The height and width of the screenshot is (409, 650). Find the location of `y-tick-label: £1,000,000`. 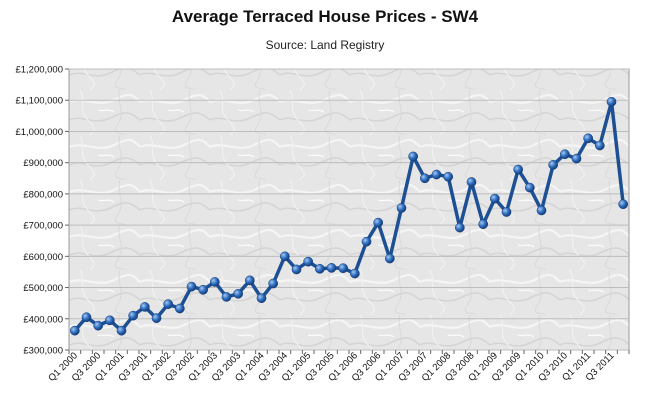

y-tick-label: £1,000,000 is located at coordinates (39, 132).